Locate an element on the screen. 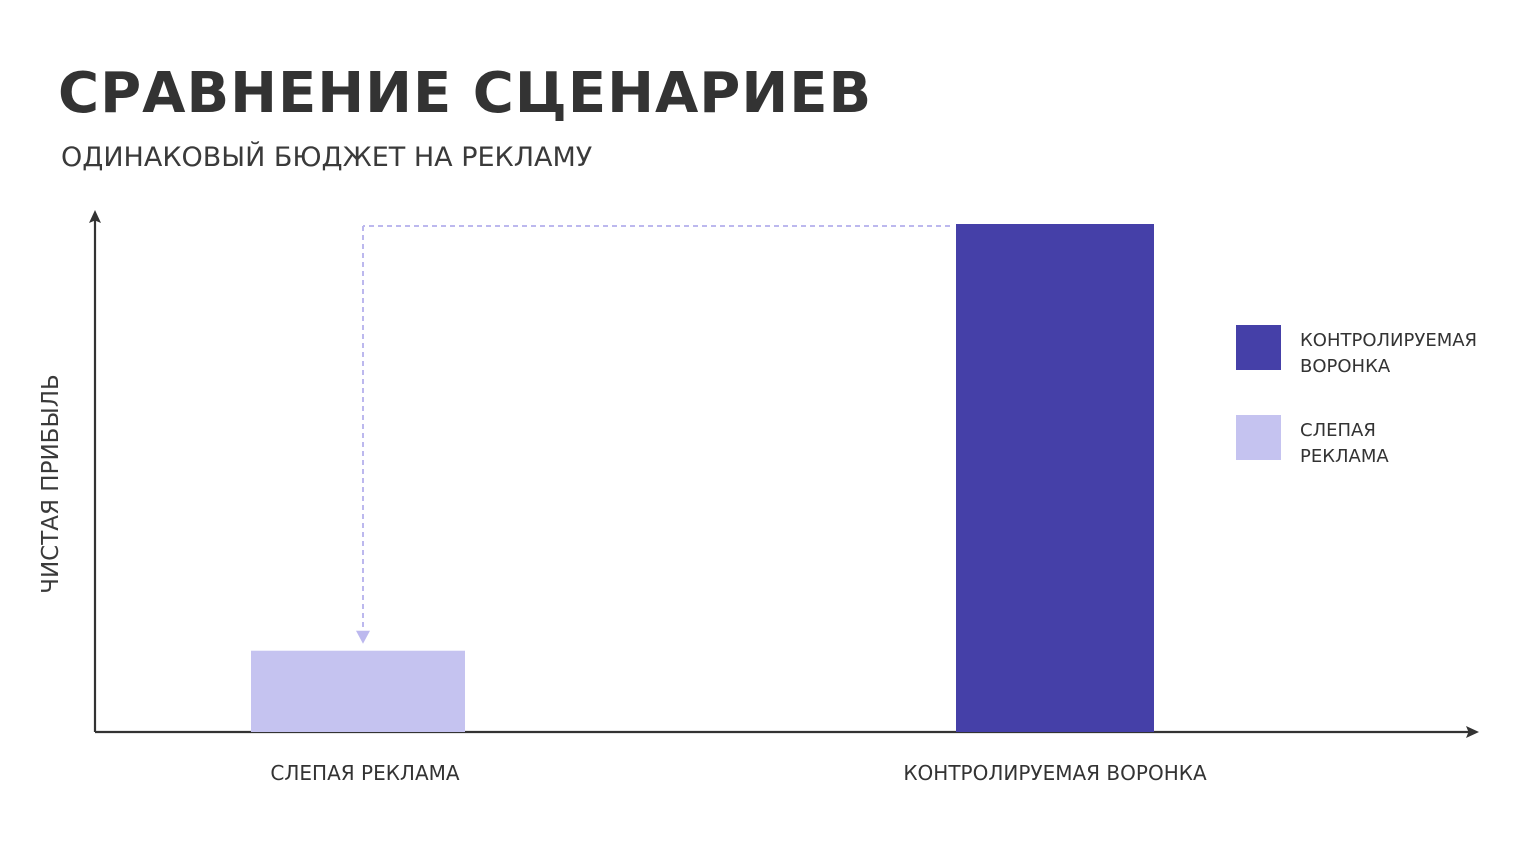 The image size is (1536, 864). legend-label-line1: СЛЕПАЯ is located at coordinates (1338, 430).